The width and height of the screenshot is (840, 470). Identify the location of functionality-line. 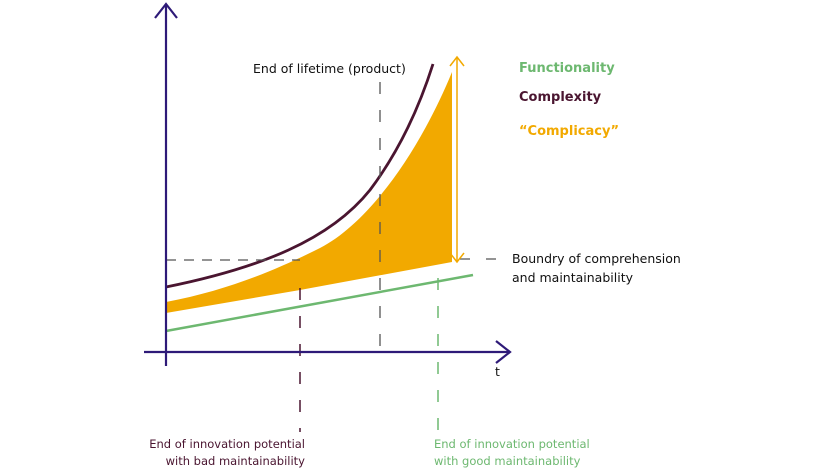
(319, 303).